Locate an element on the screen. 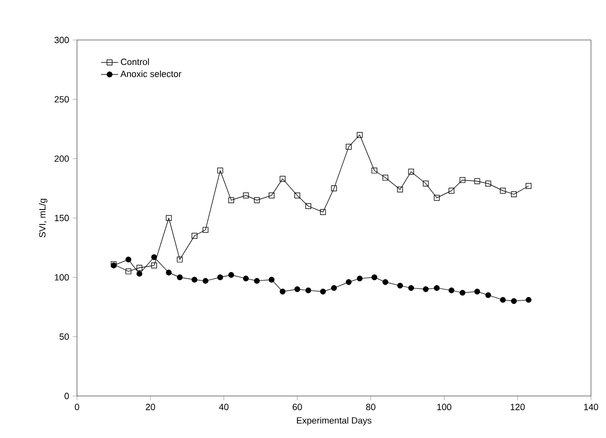  y-tick-label: 250 is located at coordinates (61, 99).